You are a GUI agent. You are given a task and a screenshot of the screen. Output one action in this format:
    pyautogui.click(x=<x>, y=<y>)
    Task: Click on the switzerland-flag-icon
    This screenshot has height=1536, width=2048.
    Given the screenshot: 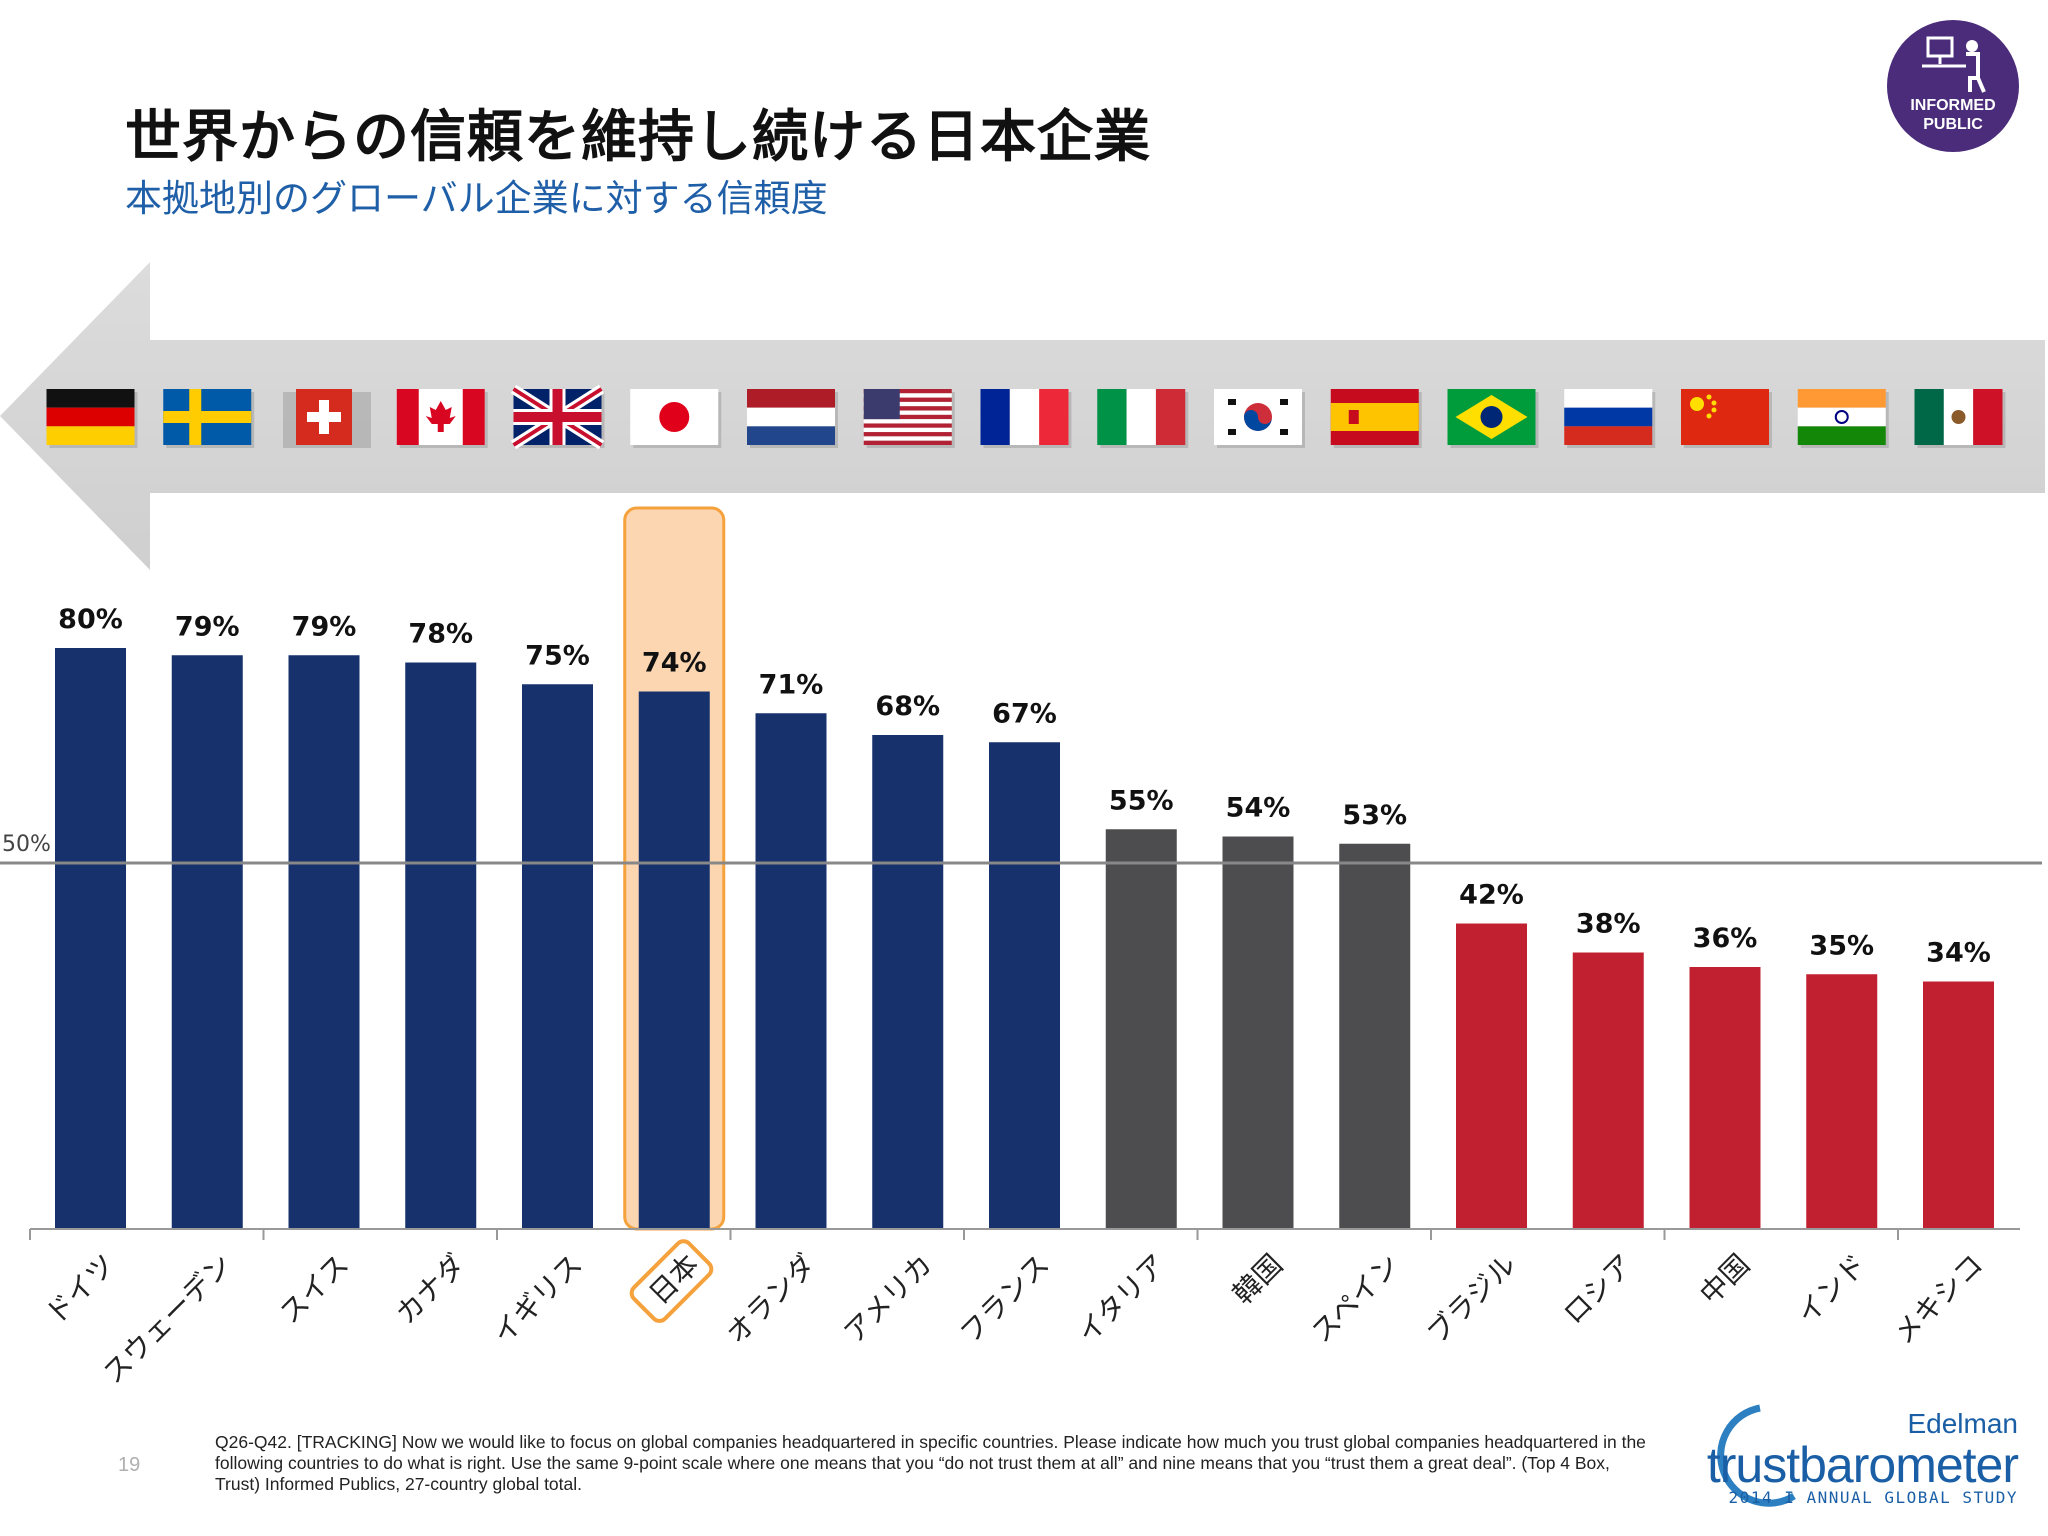 What is the action you would take?
    pyautogui.click(x=327, y=418)
    